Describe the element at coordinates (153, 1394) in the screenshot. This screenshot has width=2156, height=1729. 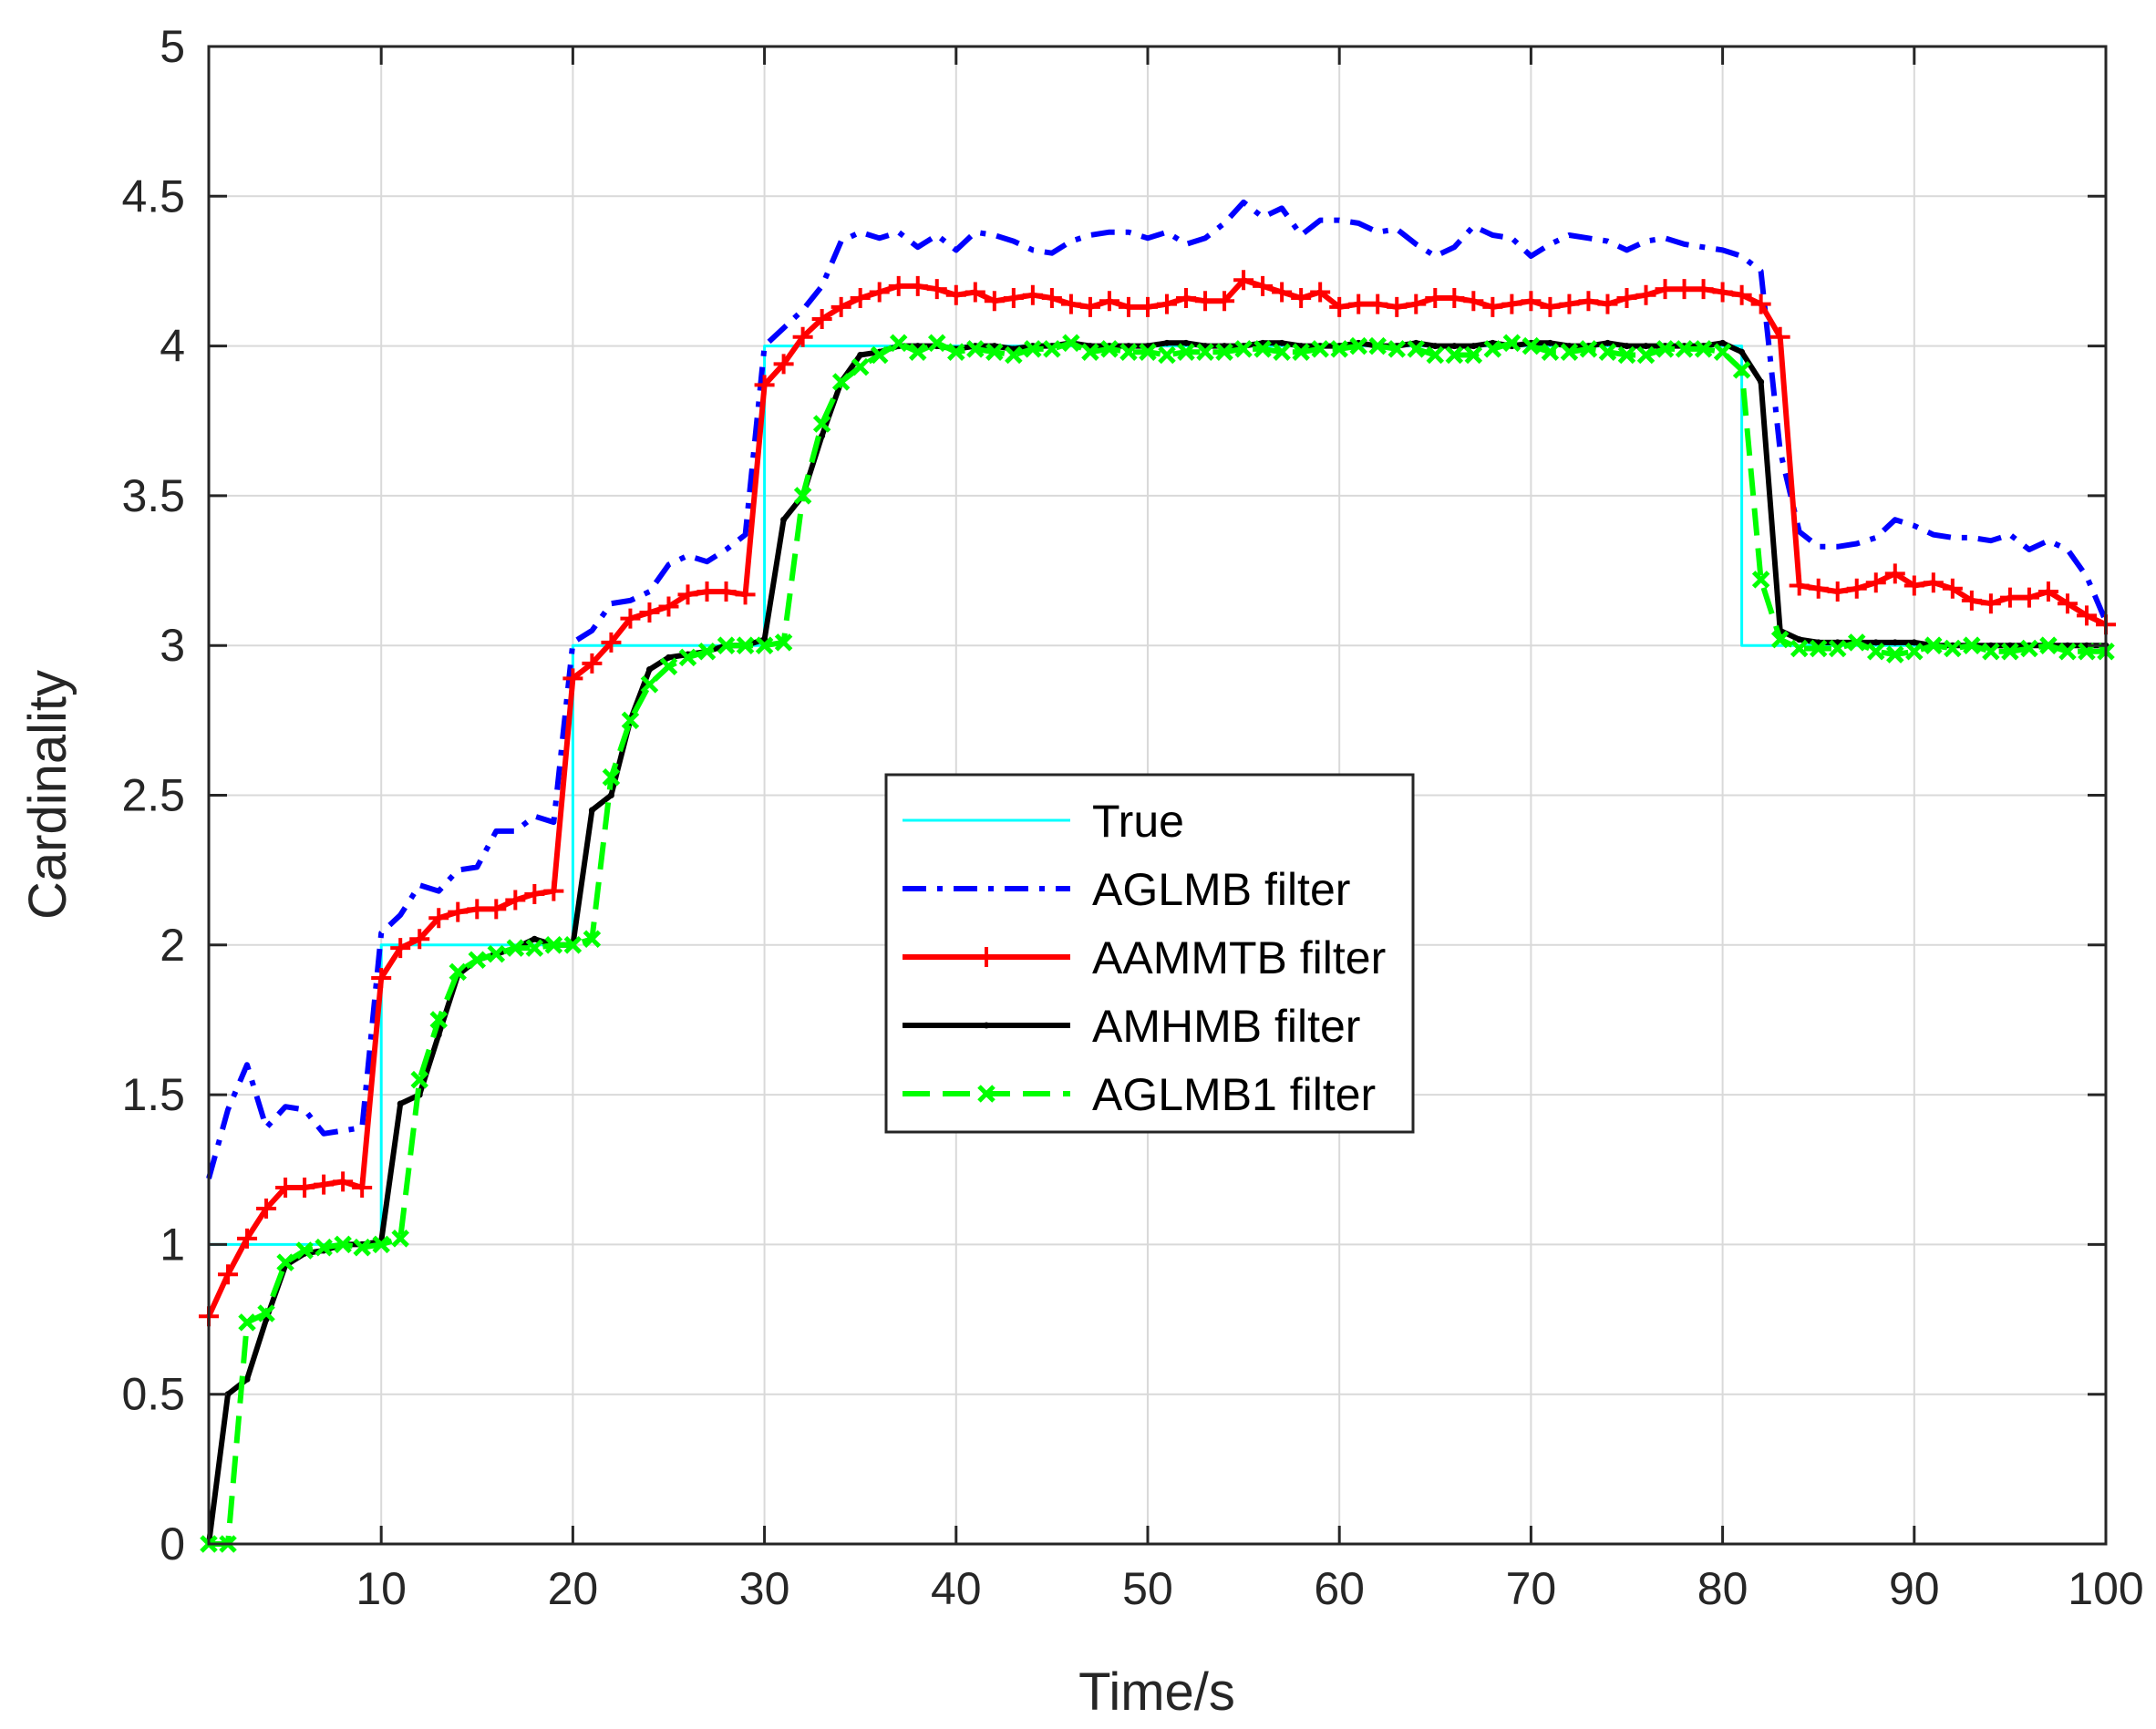
I see `y-tick-label-1: 0.5` at that location.